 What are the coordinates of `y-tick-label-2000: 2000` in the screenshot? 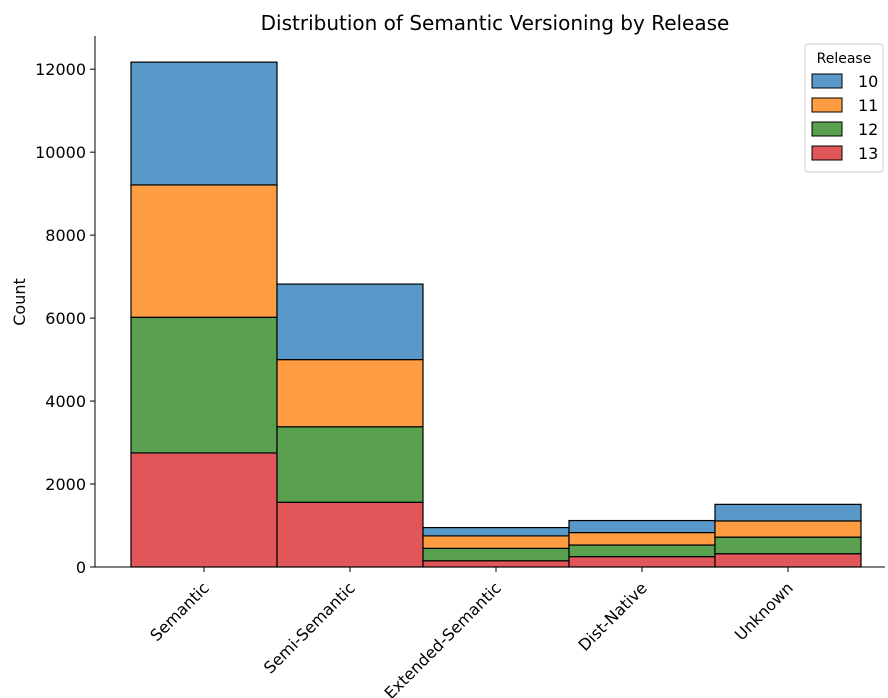 It's located at (65, 484).